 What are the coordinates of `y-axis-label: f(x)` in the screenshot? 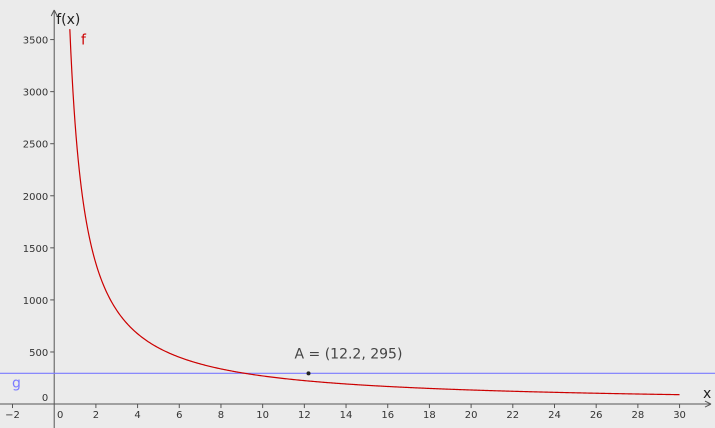 It's located at (68, 20).